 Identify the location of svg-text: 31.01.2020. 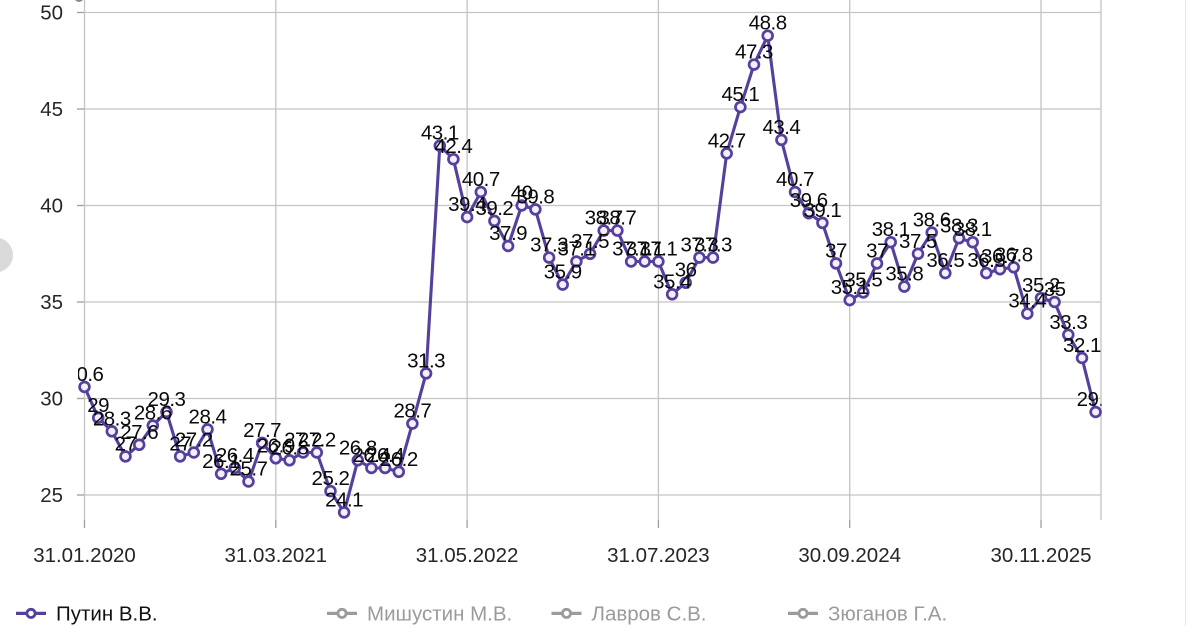
(84, 555).